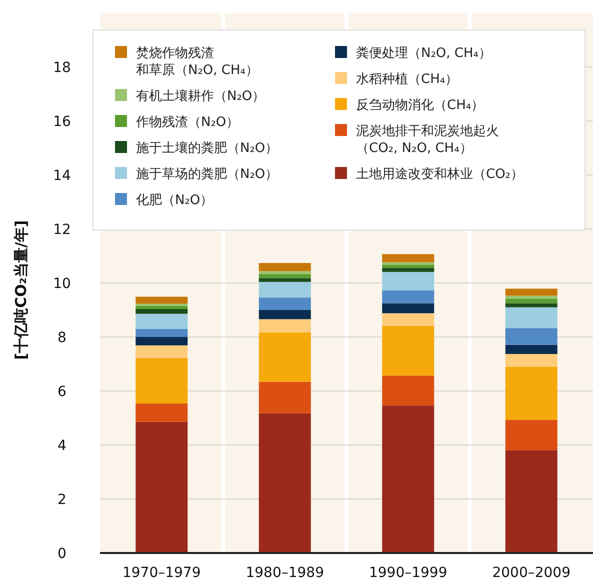  I want to click on y-tick-label: 12, so click(62, 230).